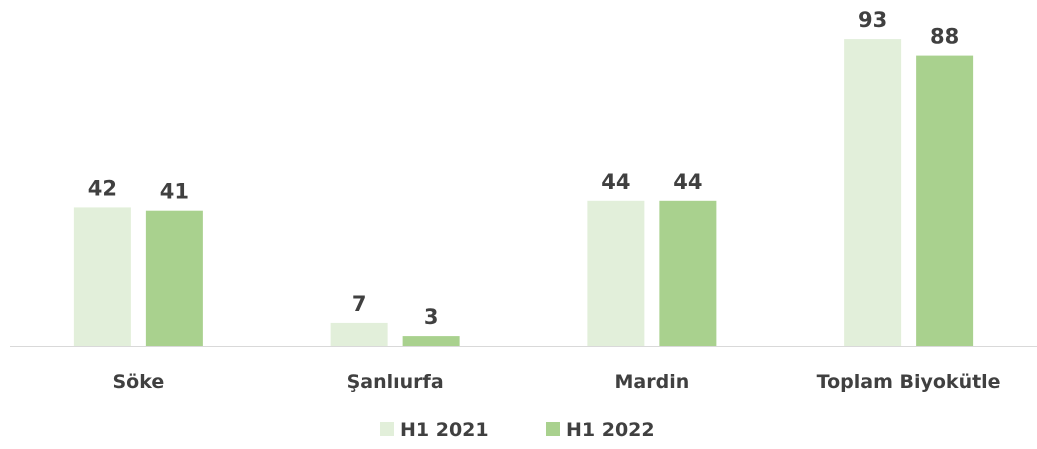 The height and width of the screenshot is (449, 1037). I want to click on category-label-1: Şanlıurfa, so click(395, 382).